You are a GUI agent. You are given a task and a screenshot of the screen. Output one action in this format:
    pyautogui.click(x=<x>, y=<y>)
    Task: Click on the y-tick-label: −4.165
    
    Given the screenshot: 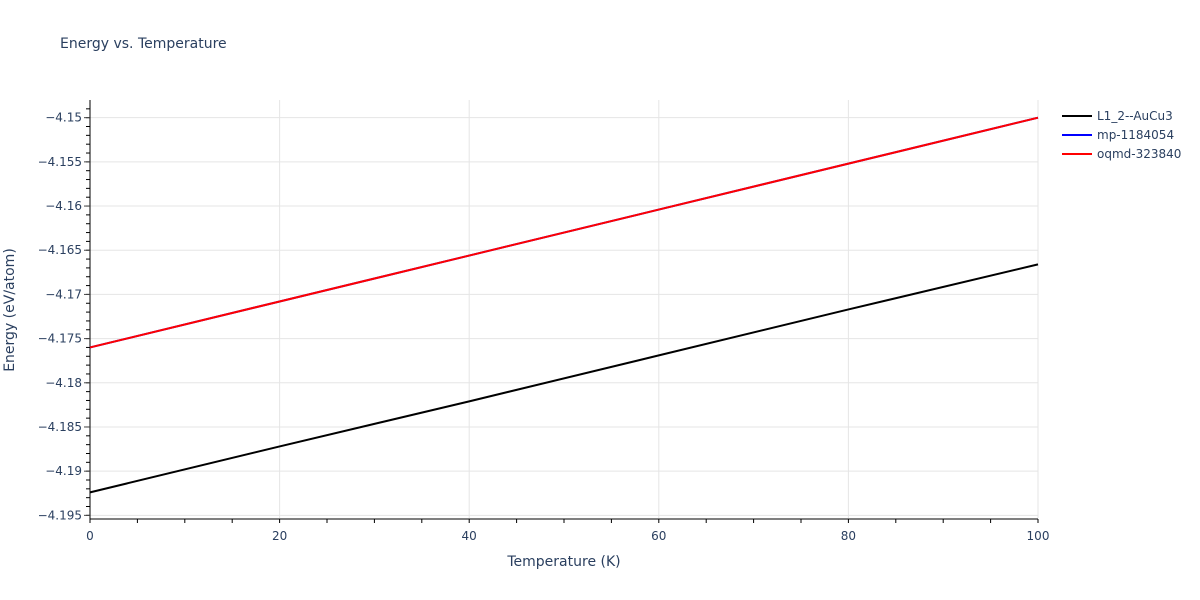 What is the action you would take?
    pyautogui.click(x=60, y=250)
    